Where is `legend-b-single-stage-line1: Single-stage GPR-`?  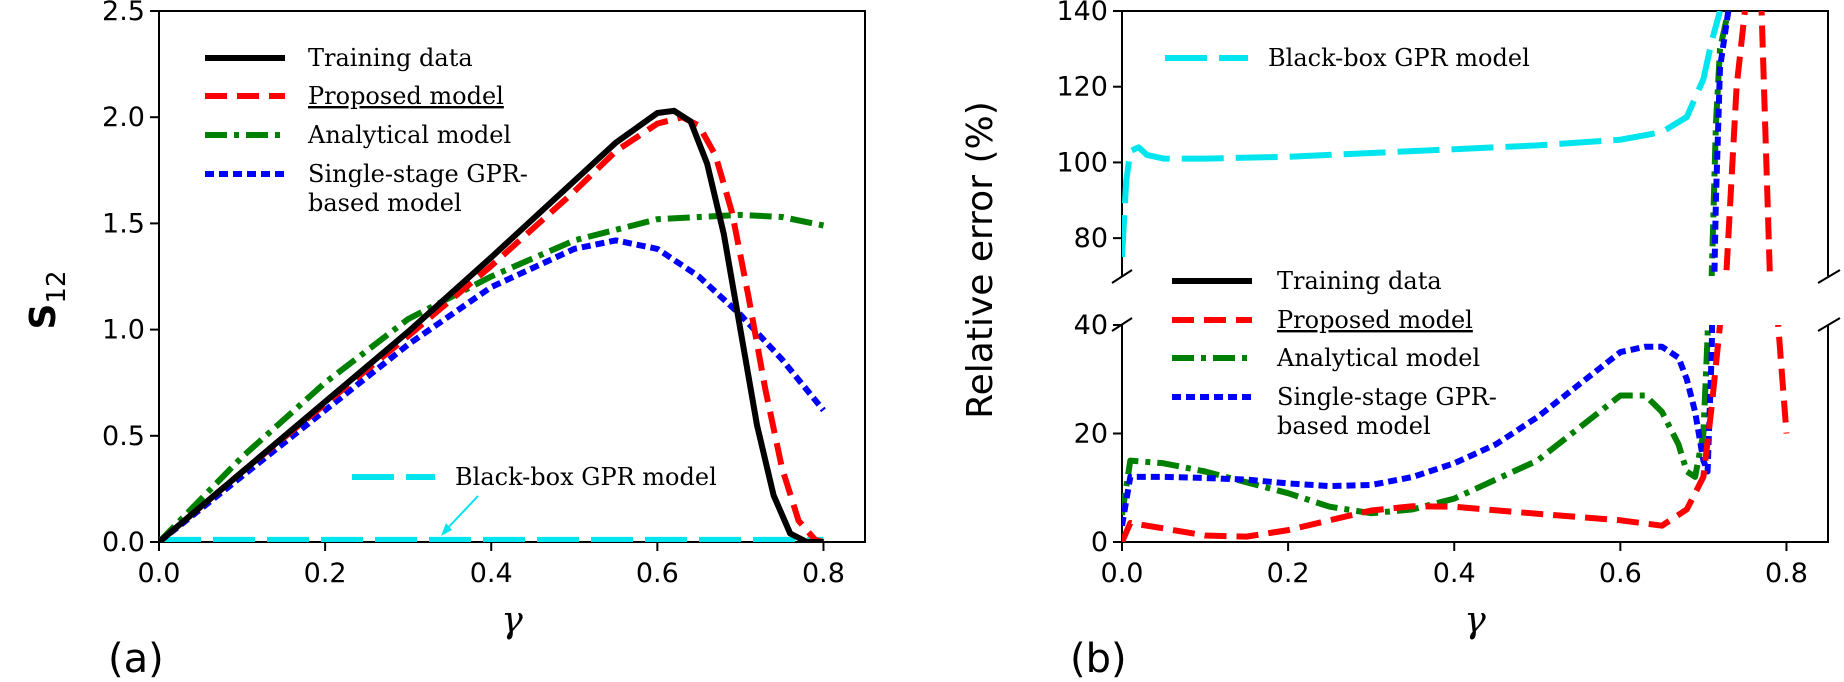 legend-b-single-stage-line1: Single-stage GPR- is located at coordinates (1387, 397).